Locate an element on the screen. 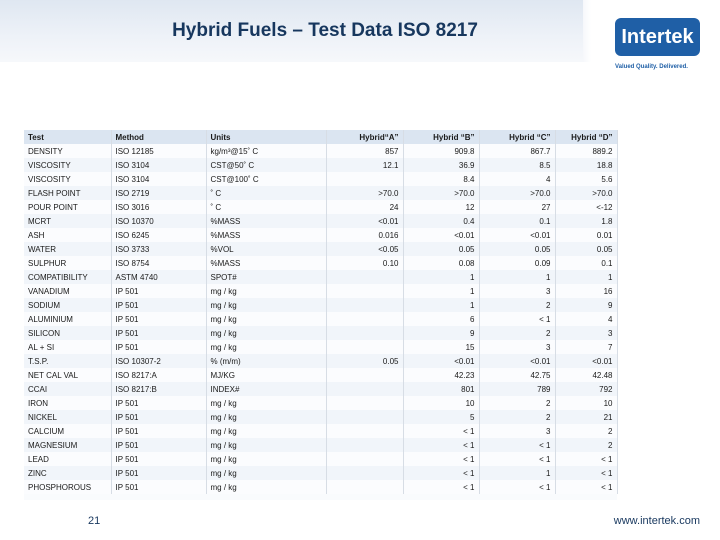 This screenshot has width=720, height=540. table-cell: ISO 6245 is located at coordinates (159, 235).